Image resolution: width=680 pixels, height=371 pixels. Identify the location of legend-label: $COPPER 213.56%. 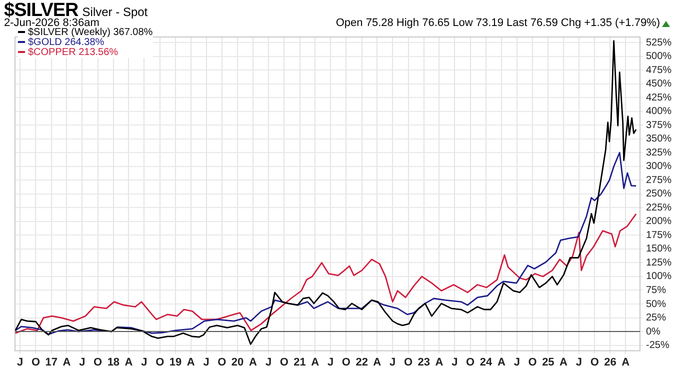
(73, 52).